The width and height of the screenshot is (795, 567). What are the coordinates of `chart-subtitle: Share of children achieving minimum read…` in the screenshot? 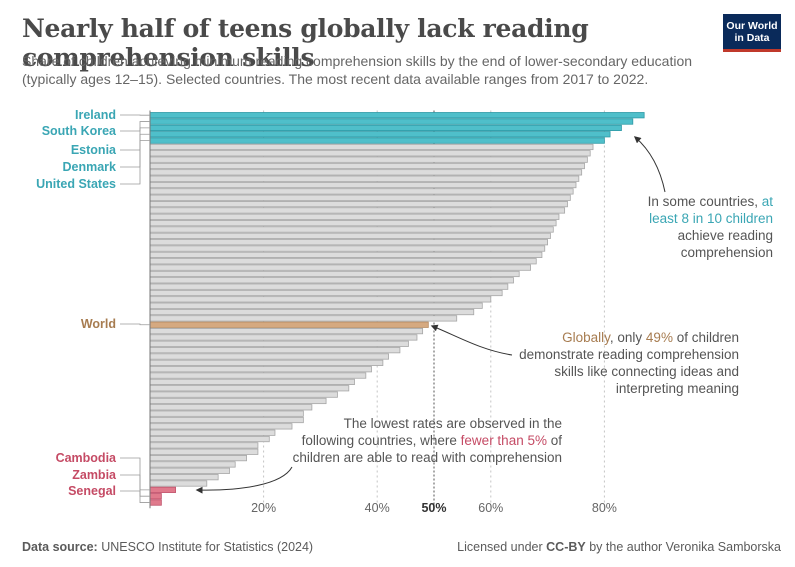 It's located at (357, 70).